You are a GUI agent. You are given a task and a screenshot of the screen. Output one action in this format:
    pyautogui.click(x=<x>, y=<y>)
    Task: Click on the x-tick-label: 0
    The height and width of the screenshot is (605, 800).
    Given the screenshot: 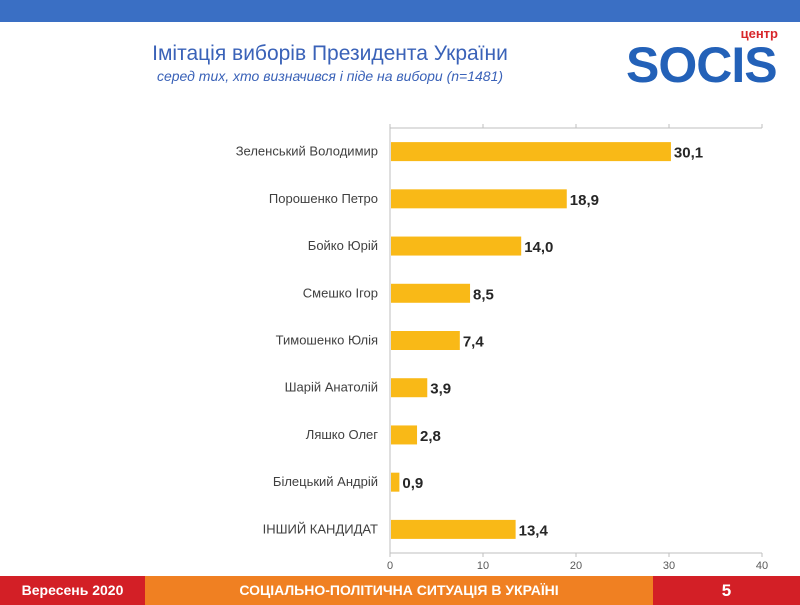 What is the action you would take?
    pyautogui.click(x=390, y=566)
    